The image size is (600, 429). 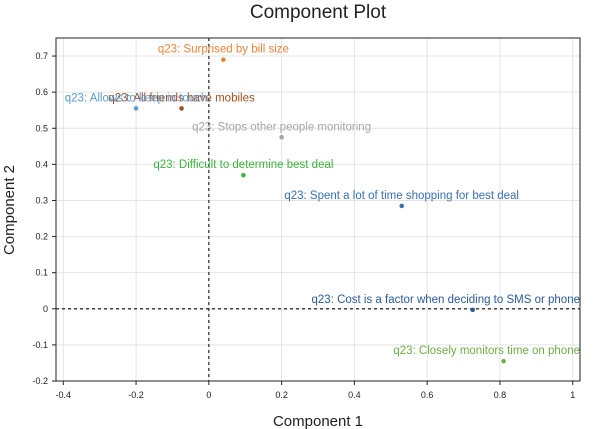 I want to click on y-tick-label: -0.1, so click(x=40, y=345).